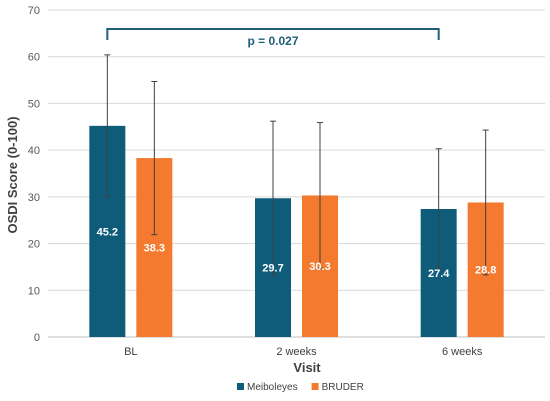 The height and width of the screenshot is (401, 550). I want to click on y-tick-label: 70, so click(34, 11).